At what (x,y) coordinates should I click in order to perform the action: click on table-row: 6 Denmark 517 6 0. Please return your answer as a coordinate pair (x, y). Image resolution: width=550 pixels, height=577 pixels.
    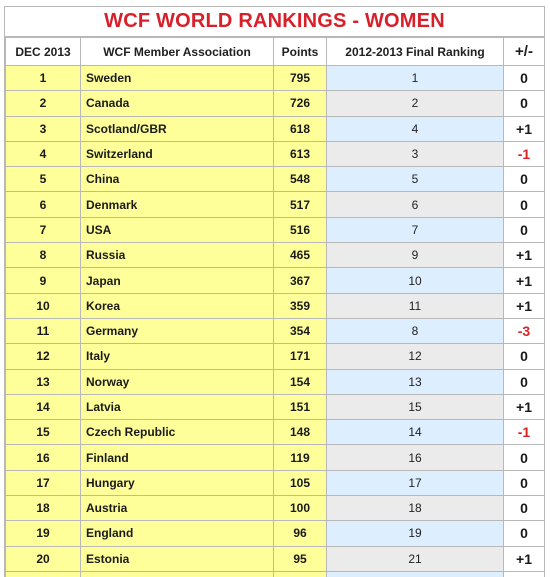
    Looking at the image, I should click on (274, 204).